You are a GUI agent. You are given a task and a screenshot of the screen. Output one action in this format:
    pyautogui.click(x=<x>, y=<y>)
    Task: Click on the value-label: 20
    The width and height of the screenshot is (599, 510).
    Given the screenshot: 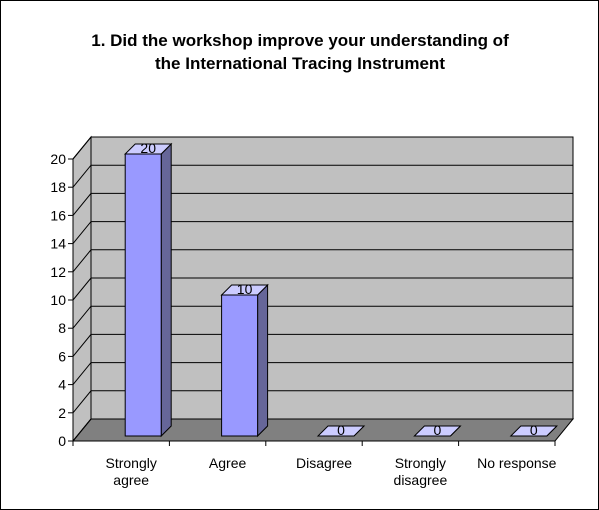 What is the action you would take?
    pyautogui.click(x=148, y=148)
    